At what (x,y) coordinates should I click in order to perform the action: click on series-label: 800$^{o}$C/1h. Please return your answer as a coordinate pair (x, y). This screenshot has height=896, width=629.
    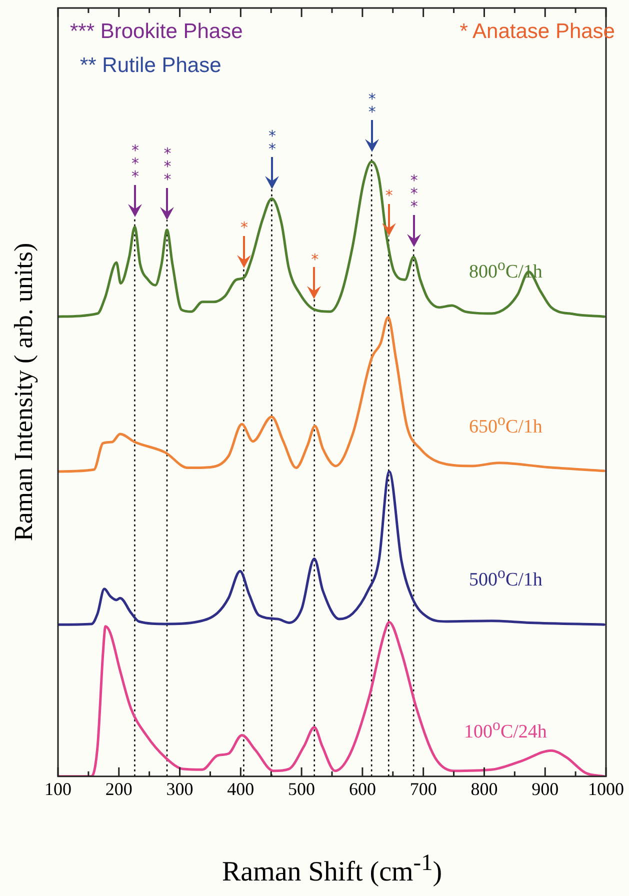
    Looking at the image, I should click on (505, 270).